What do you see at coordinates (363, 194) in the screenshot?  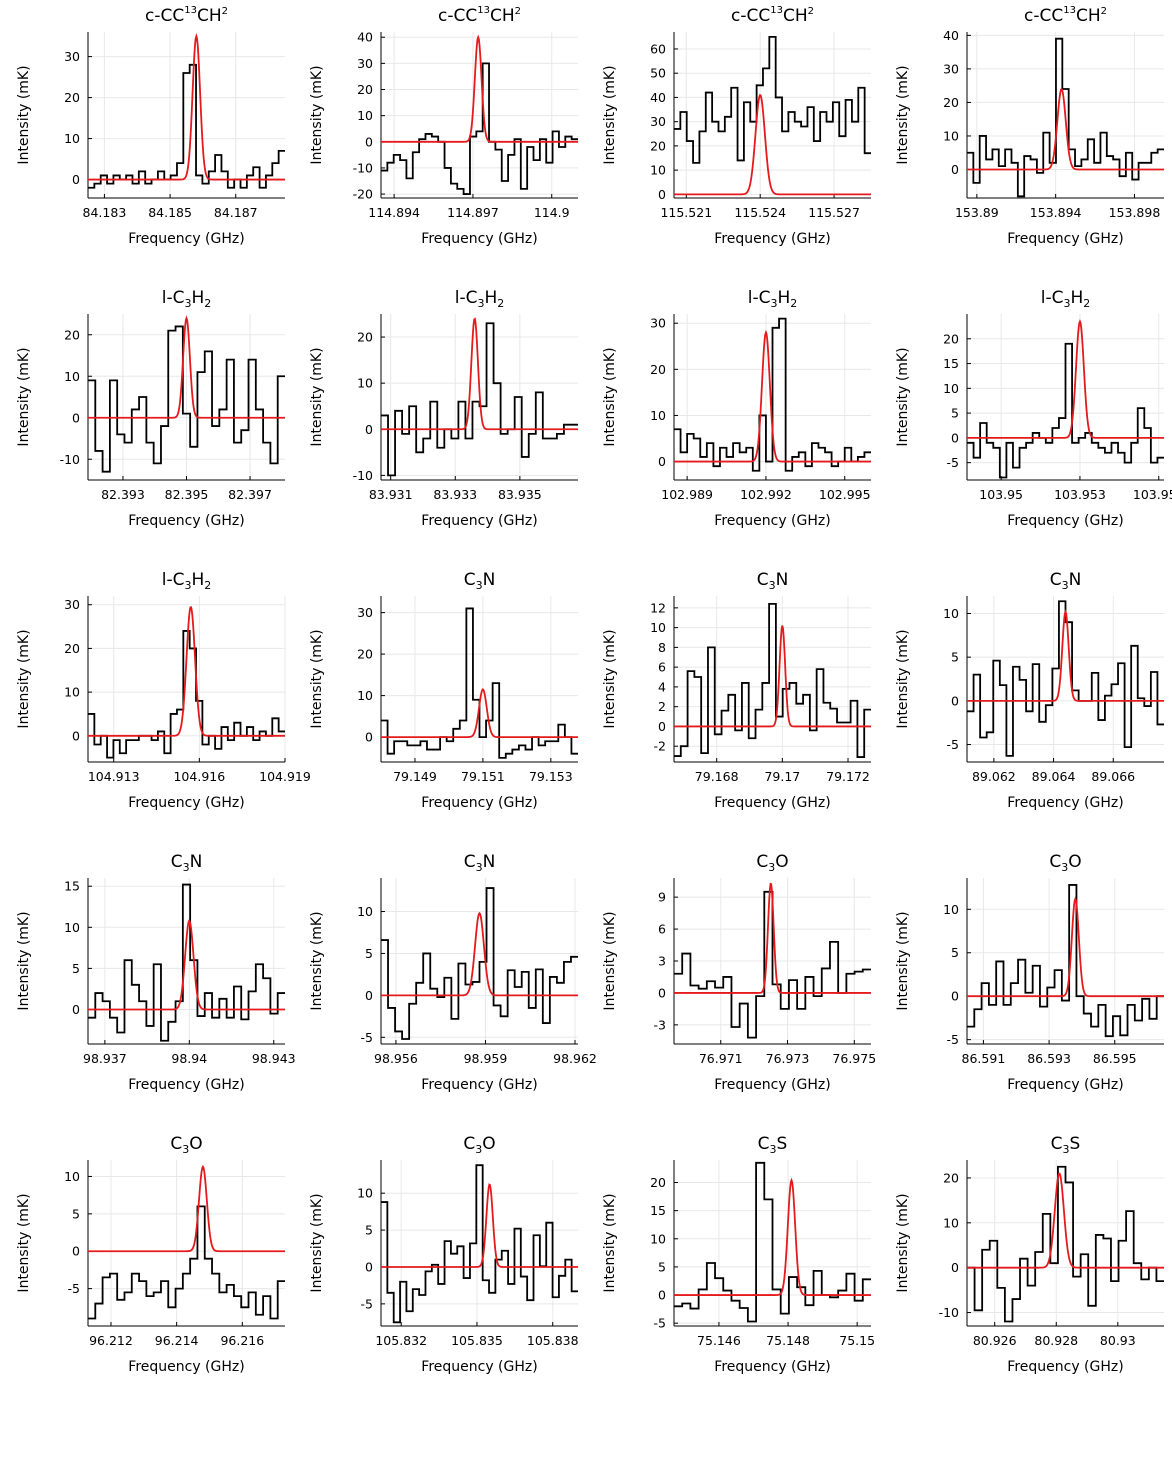 I see `y-tick-label-0: -20` at bounding box center [363, 194].